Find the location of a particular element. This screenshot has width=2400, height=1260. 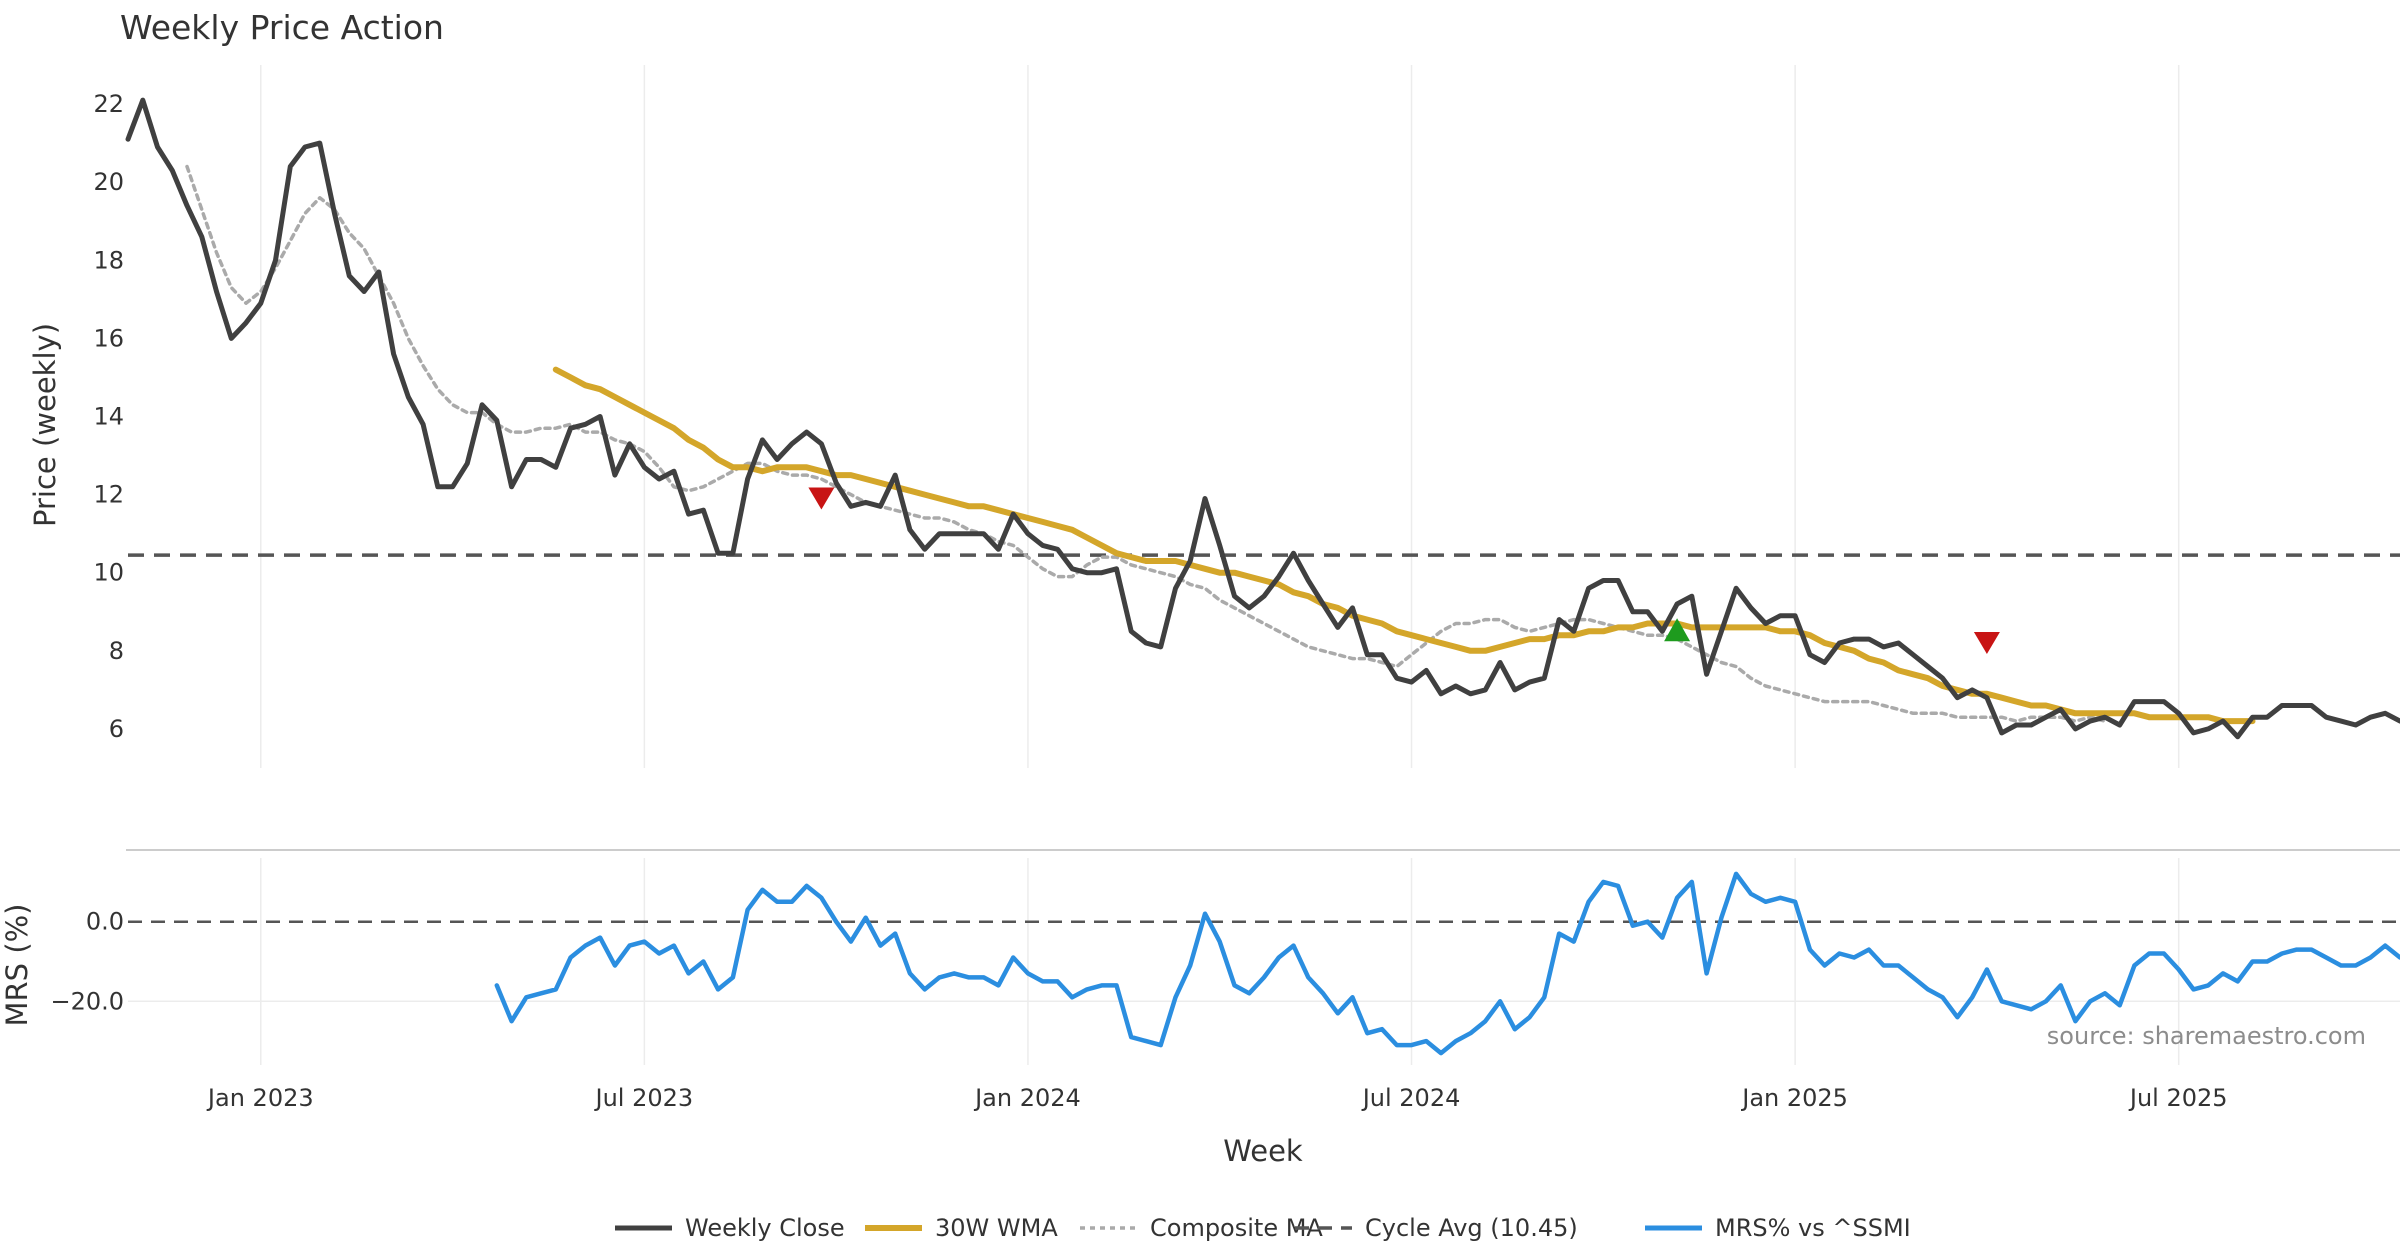

legend-mrs: MRS% vs ^SSMI is located at coordinates (1778, 1228).